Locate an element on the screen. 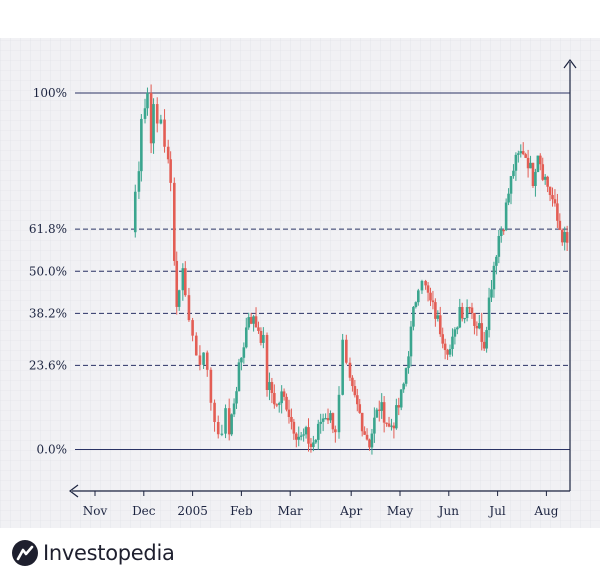 This screenshot has width=600, height=575. fib-level-label-4: 23.6% is located at coordinates (48, 365).